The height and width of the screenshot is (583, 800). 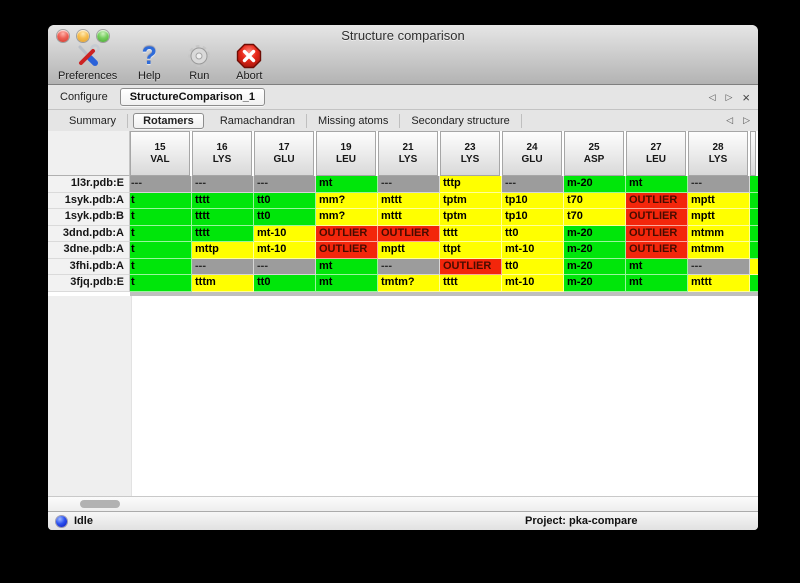 What do you see at coordinates (89, 217) in the screenshot?
I see `row-label-1syk-pdb-B: 1syk.pdb:B` at bounding box center [89, 217].